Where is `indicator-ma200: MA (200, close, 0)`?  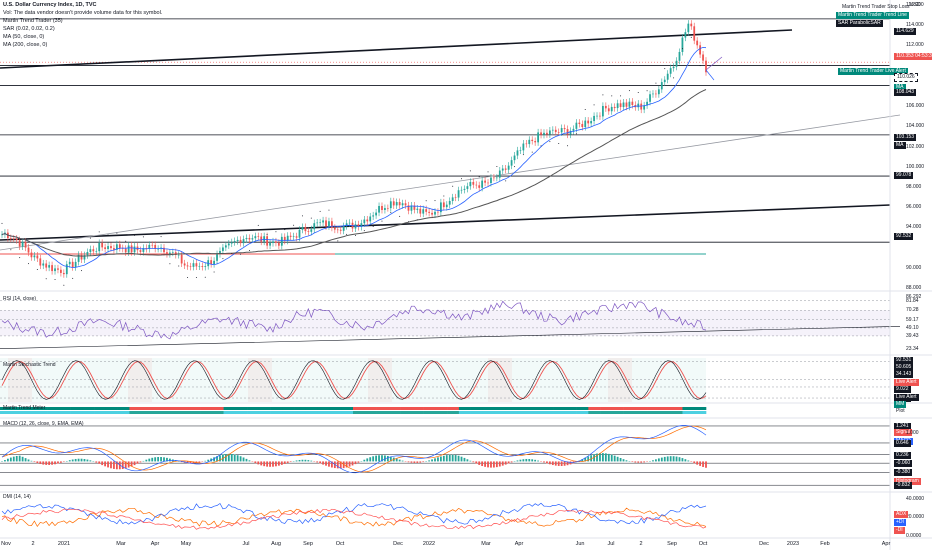 indicator-ma200: MA (200, close, 0) is located at coordinates (25, 45).